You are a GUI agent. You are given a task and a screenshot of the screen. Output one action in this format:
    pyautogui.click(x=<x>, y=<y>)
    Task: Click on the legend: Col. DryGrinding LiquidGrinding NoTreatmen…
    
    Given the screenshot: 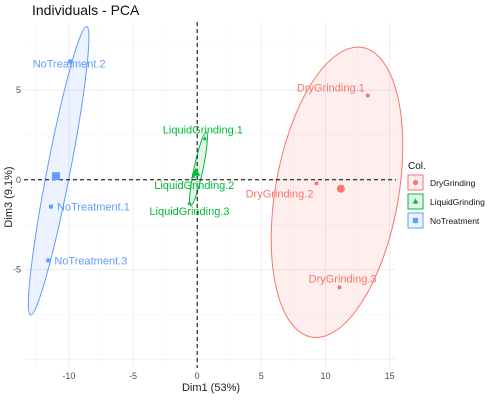 What is the action you would take?
    pyautogui.click(x=446, y=195)
    